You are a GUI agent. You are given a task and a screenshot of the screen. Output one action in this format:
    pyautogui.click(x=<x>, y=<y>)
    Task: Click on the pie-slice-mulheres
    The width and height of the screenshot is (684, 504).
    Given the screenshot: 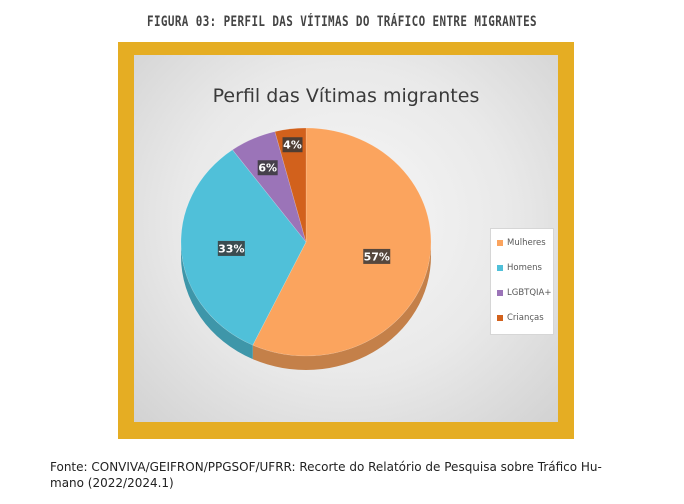 What is the action you would take?
    pyautogui.click(x=342, y=242)
    